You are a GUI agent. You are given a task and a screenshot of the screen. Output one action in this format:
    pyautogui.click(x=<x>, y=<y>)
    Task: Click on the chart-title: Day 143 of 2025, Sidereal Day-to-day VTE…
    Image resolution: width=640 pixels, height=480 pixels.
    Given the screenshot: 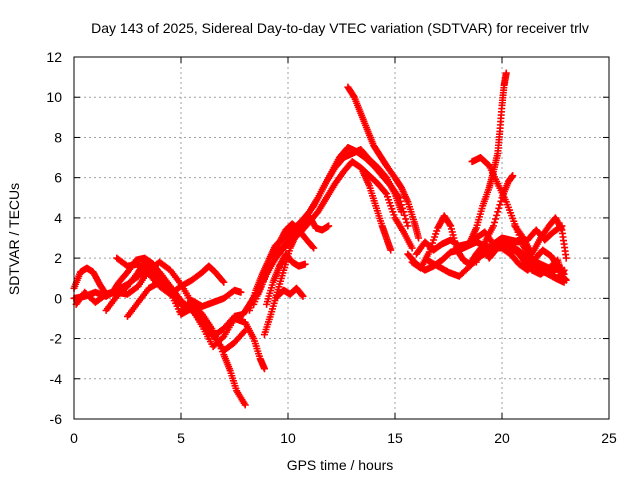 What is the action you would take?
    pyautogui.click(x=340, y=28)
    